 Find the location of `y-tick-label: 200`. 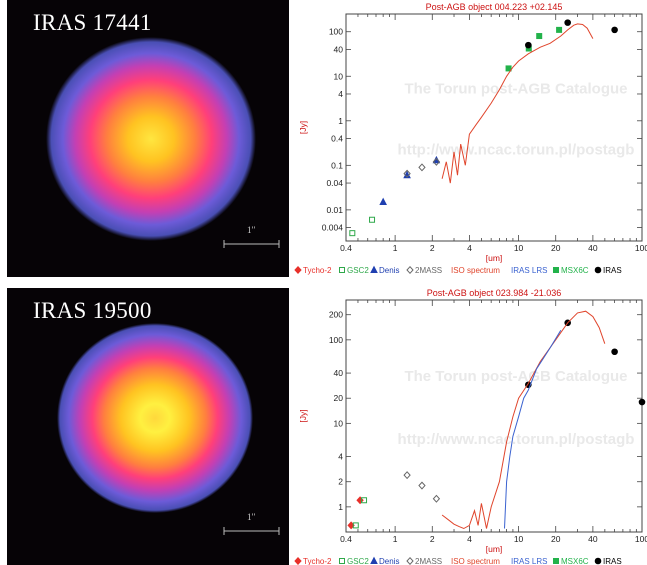

y-tick-label: 200 is located at coordinates (336, 315).